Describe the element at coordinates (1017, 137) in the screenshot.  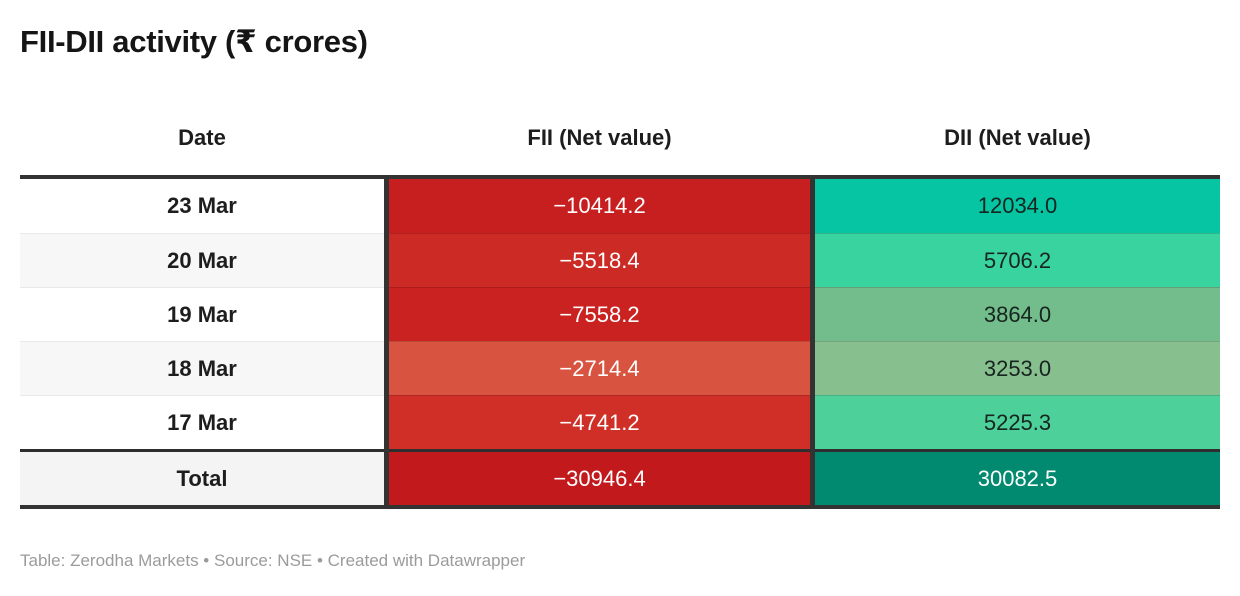
I see `column-header-dii: DII (Net value)` at that location.